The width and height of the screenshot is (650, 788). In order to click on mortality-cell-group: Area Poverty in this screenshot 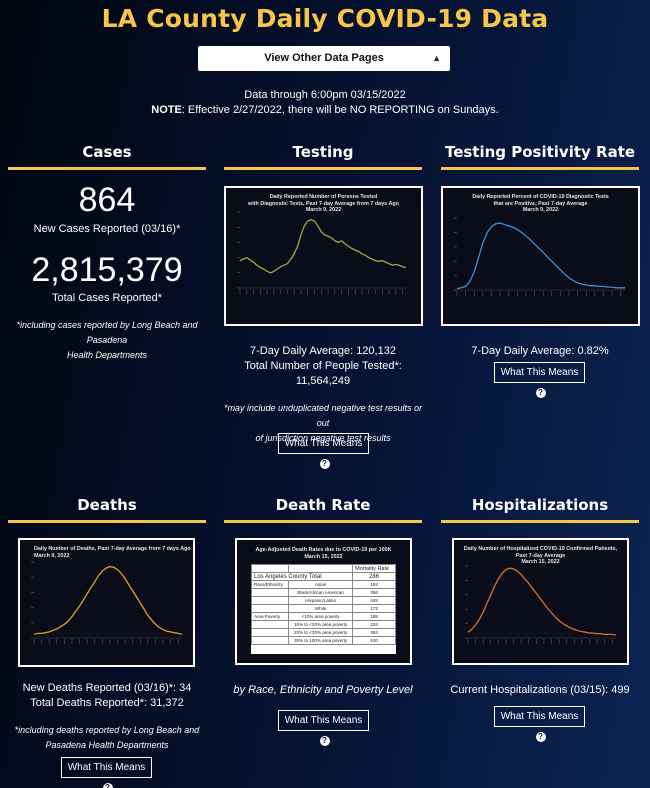, I will do `click(270, 616)`.